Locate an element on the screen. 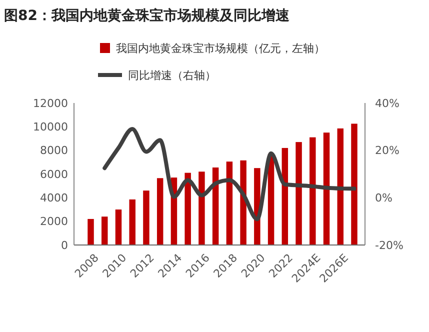  y-tick-label: 12000 is located at coordinates (50, 103).